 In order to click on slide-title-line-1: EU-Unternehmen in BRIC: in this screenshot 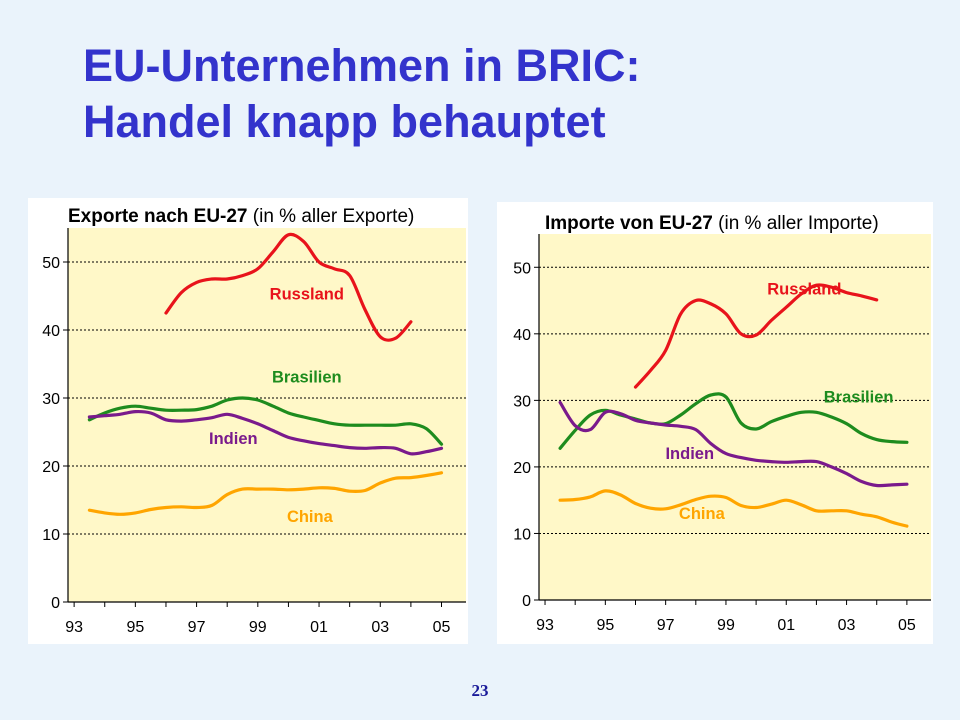, I will do `click(362, 65)`.